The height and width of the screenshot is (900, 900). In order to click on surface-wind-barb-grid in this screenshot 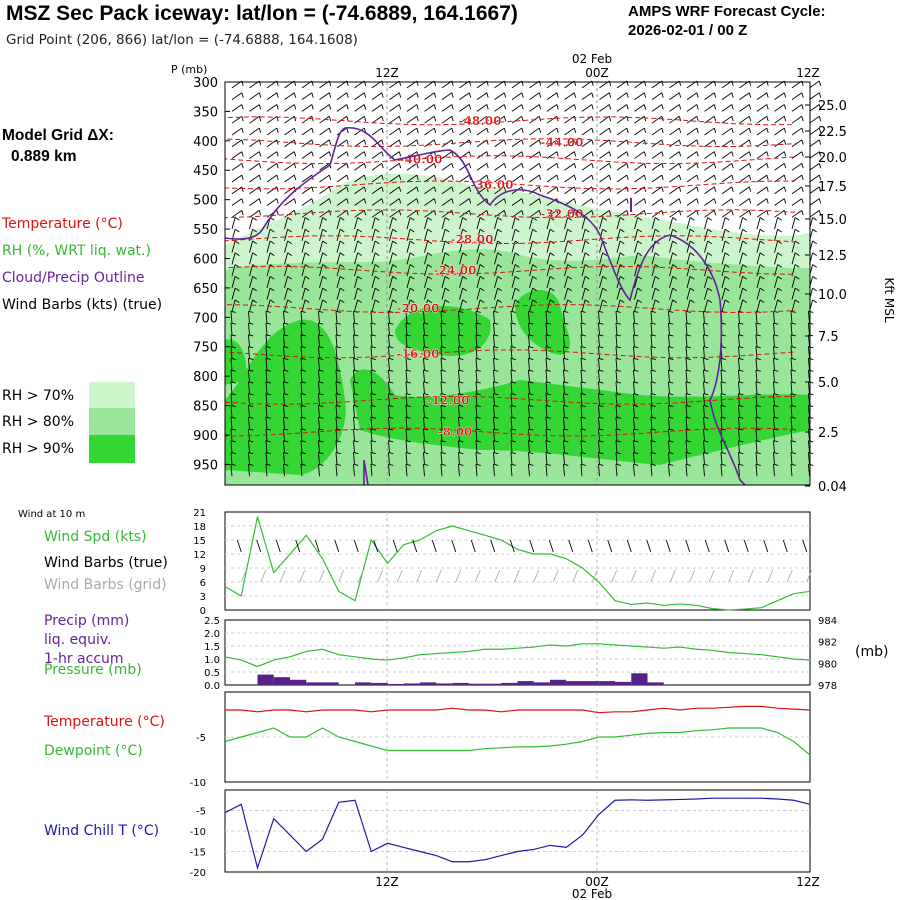, I will do `click(672, 576)`.